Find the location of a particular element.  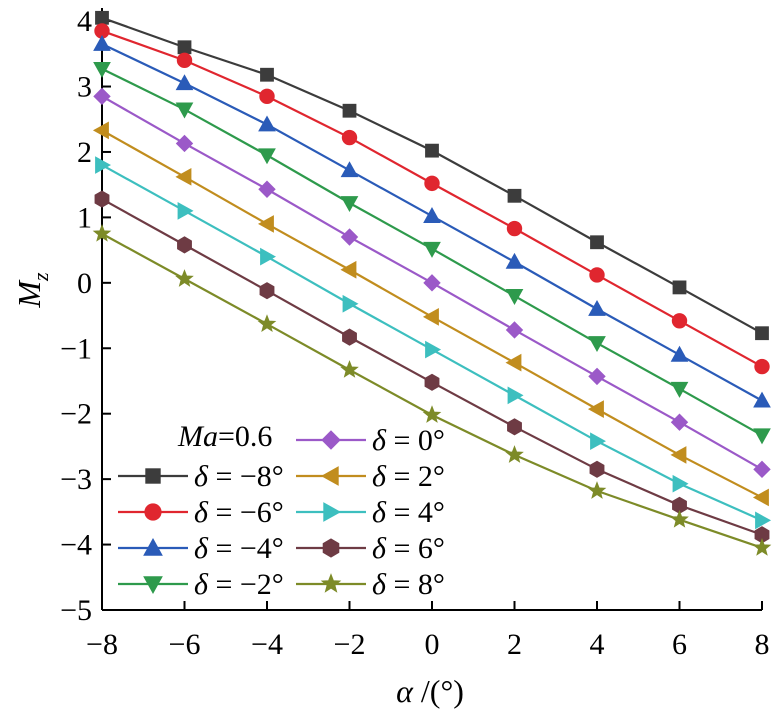

legend-label: δ = 0° is located at coordinates (408, 440).